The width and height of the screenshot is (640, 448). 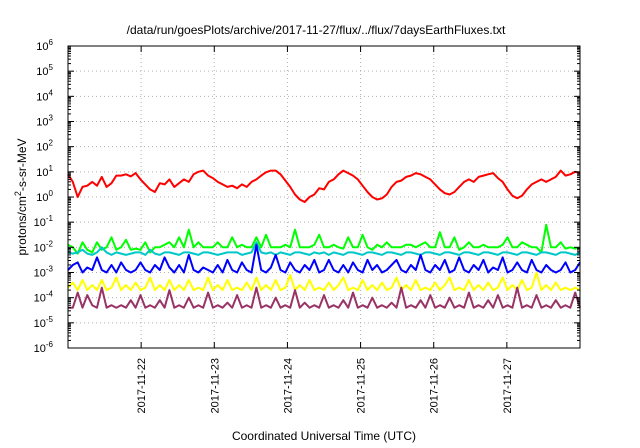 What do you see at coordinates (508, 385) in the screenshot?
I see `x-tick-label: 2017-11-27` at bounding box center [508, 385].